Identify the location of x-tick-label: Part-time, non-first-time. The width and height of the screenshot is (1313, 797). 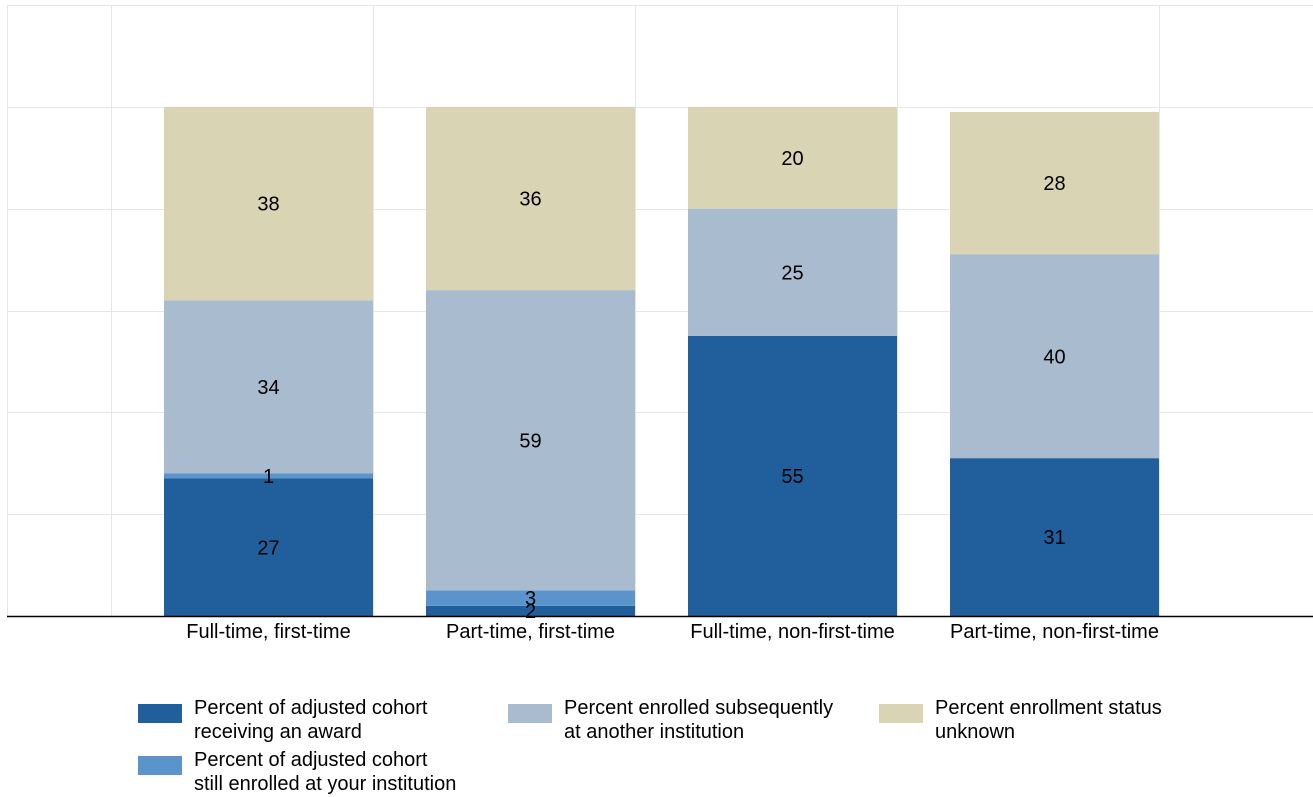
(1054, 632).